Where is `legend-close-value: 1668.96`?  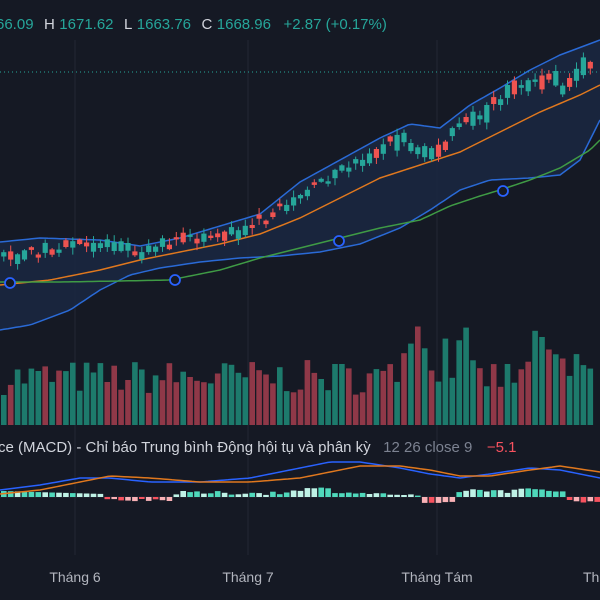
legend-close-value: 1668.96 is located at coordinates (244, 24).